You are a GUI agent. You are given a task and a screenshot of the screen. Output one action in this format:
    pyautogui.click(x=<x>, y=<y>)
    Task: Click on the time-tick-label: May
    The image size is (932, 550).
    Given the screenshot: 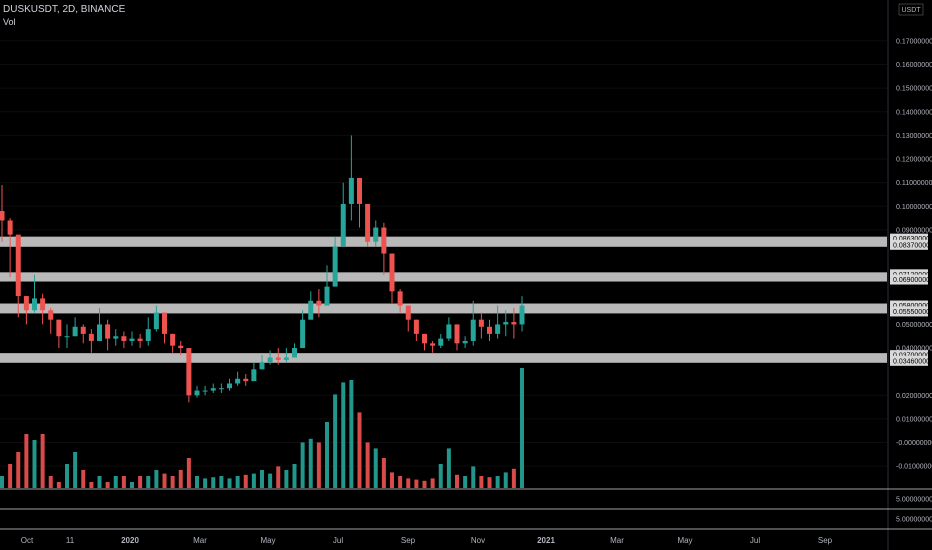 What is the action you would take?
    pyautogui.click(x=684, y=540)
    